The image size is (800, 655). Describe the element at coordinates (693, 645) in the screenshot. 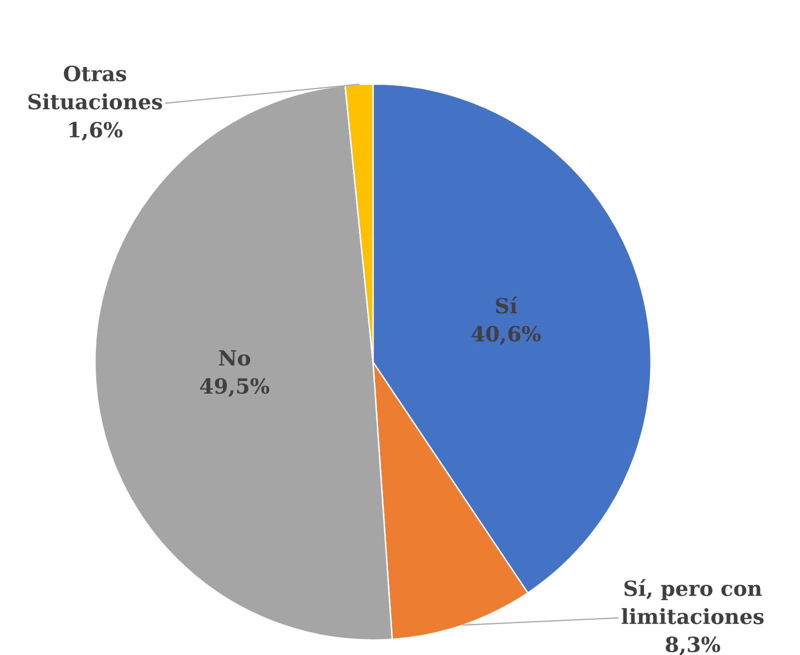

I see `data-label: 8,3%` at that location.